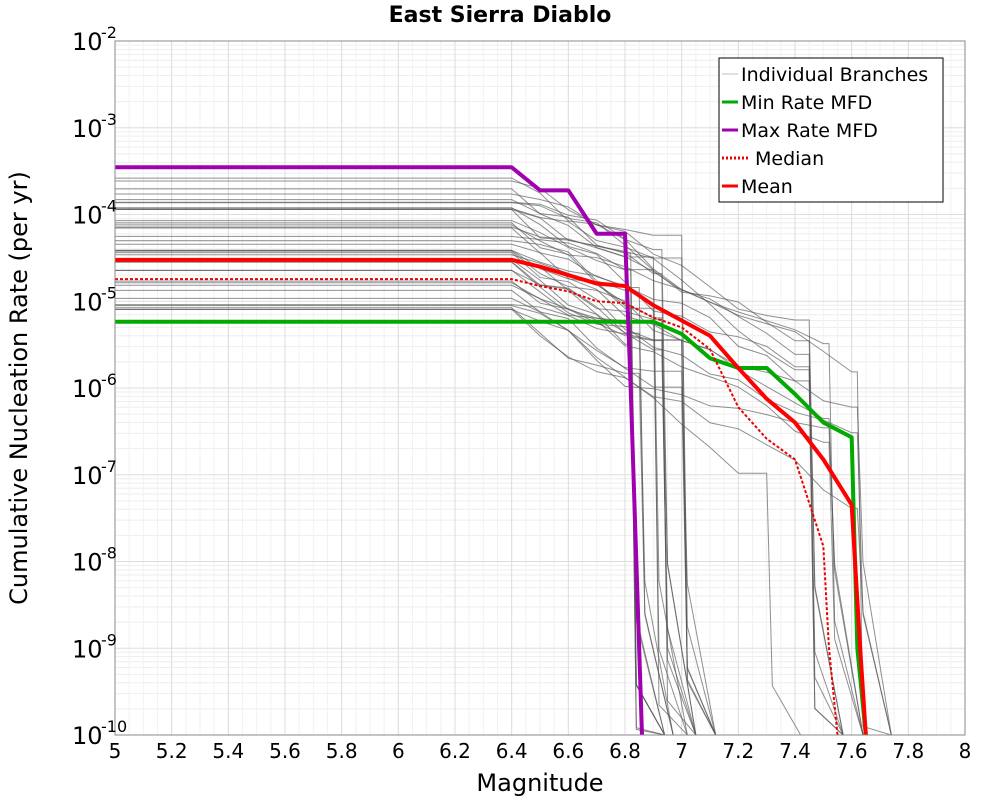 This screenshot has height=800, width=1000. What do you see at coordinates (789, 159) in the screenshot?
I see `legend-label: Median` at bounding box center [789, 159].